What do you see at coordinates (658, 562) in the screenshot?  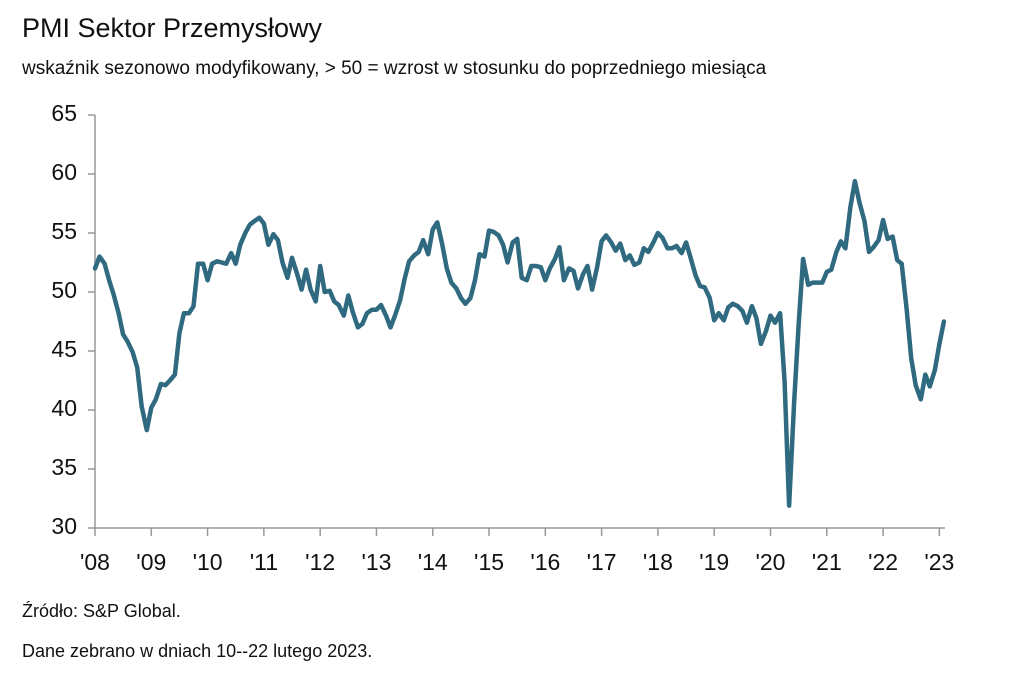 I see `x-tick-label: '18` at bounding box center [658, 562].